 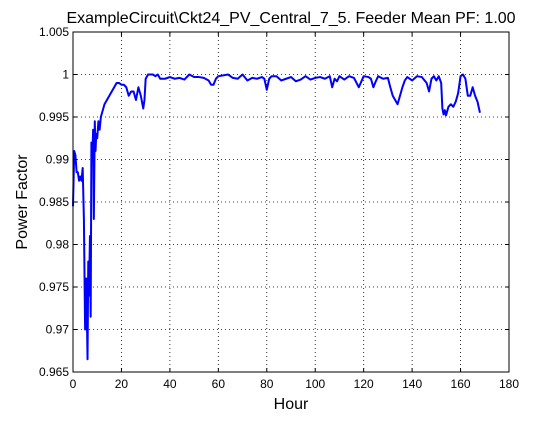 I want to click on y-tick-label: 1.005, so click(x=54, y=32).